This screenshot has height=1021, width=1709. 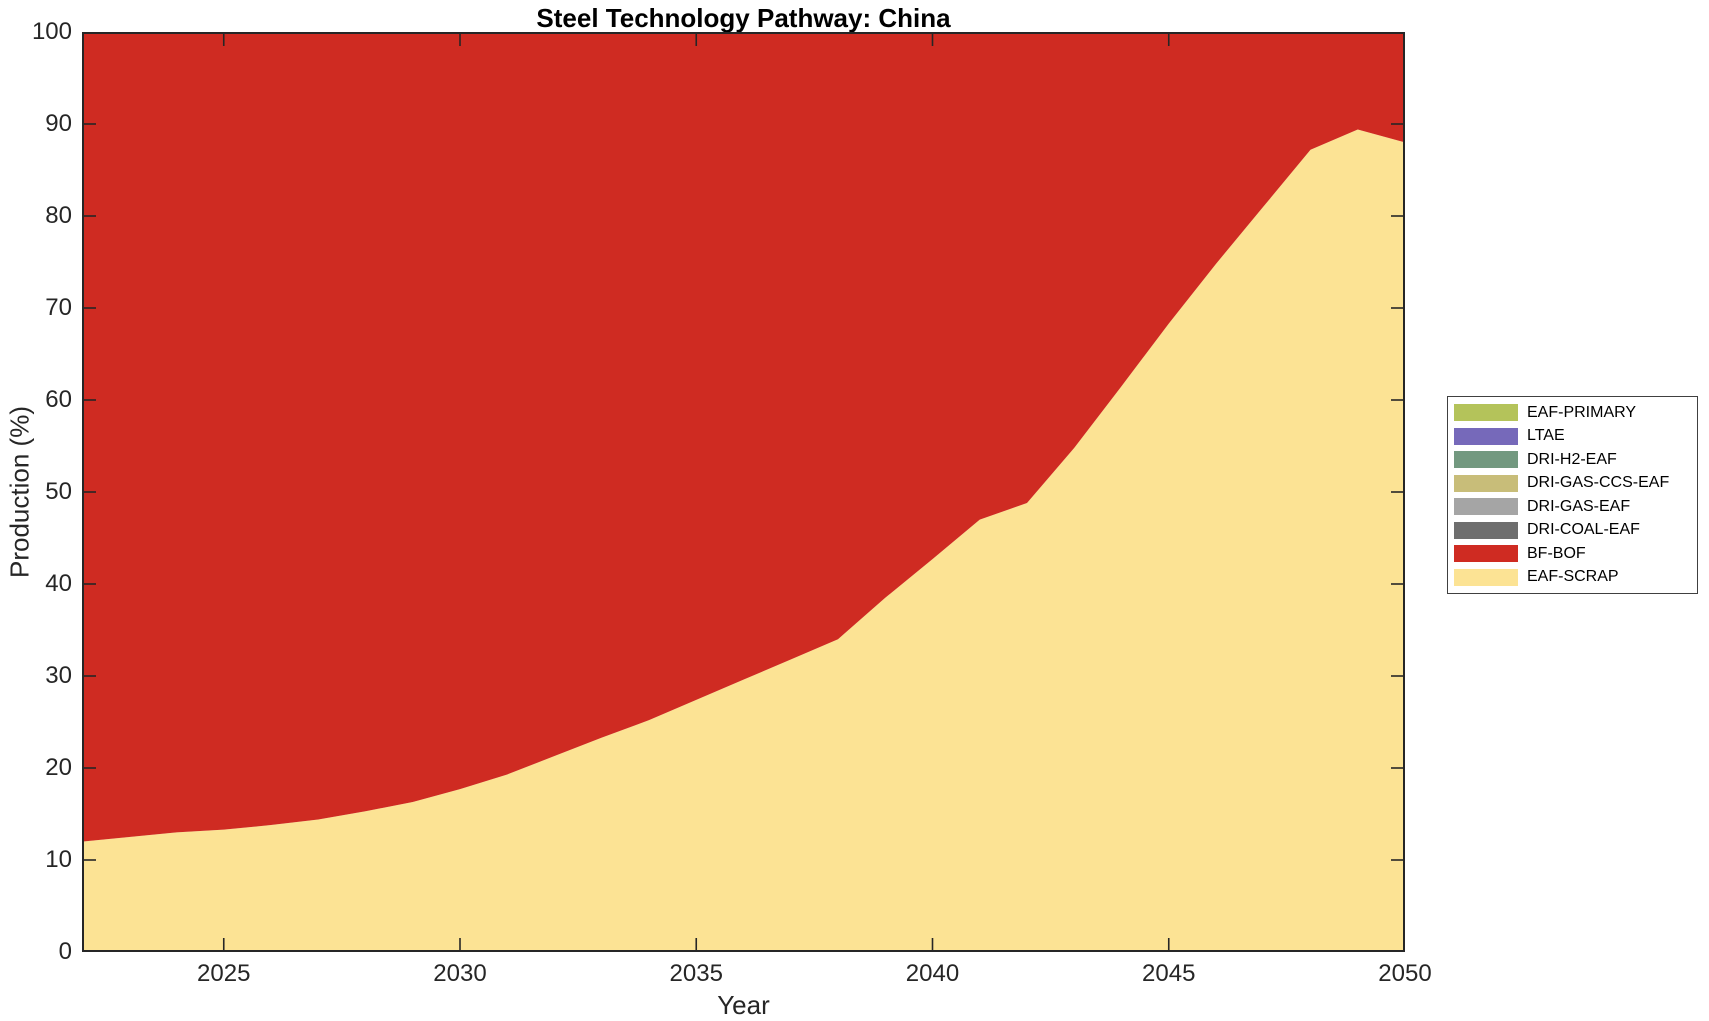 I want to click on legend-label: DRI-GAS-CCS-EAF, so click(x=1598, y=483).